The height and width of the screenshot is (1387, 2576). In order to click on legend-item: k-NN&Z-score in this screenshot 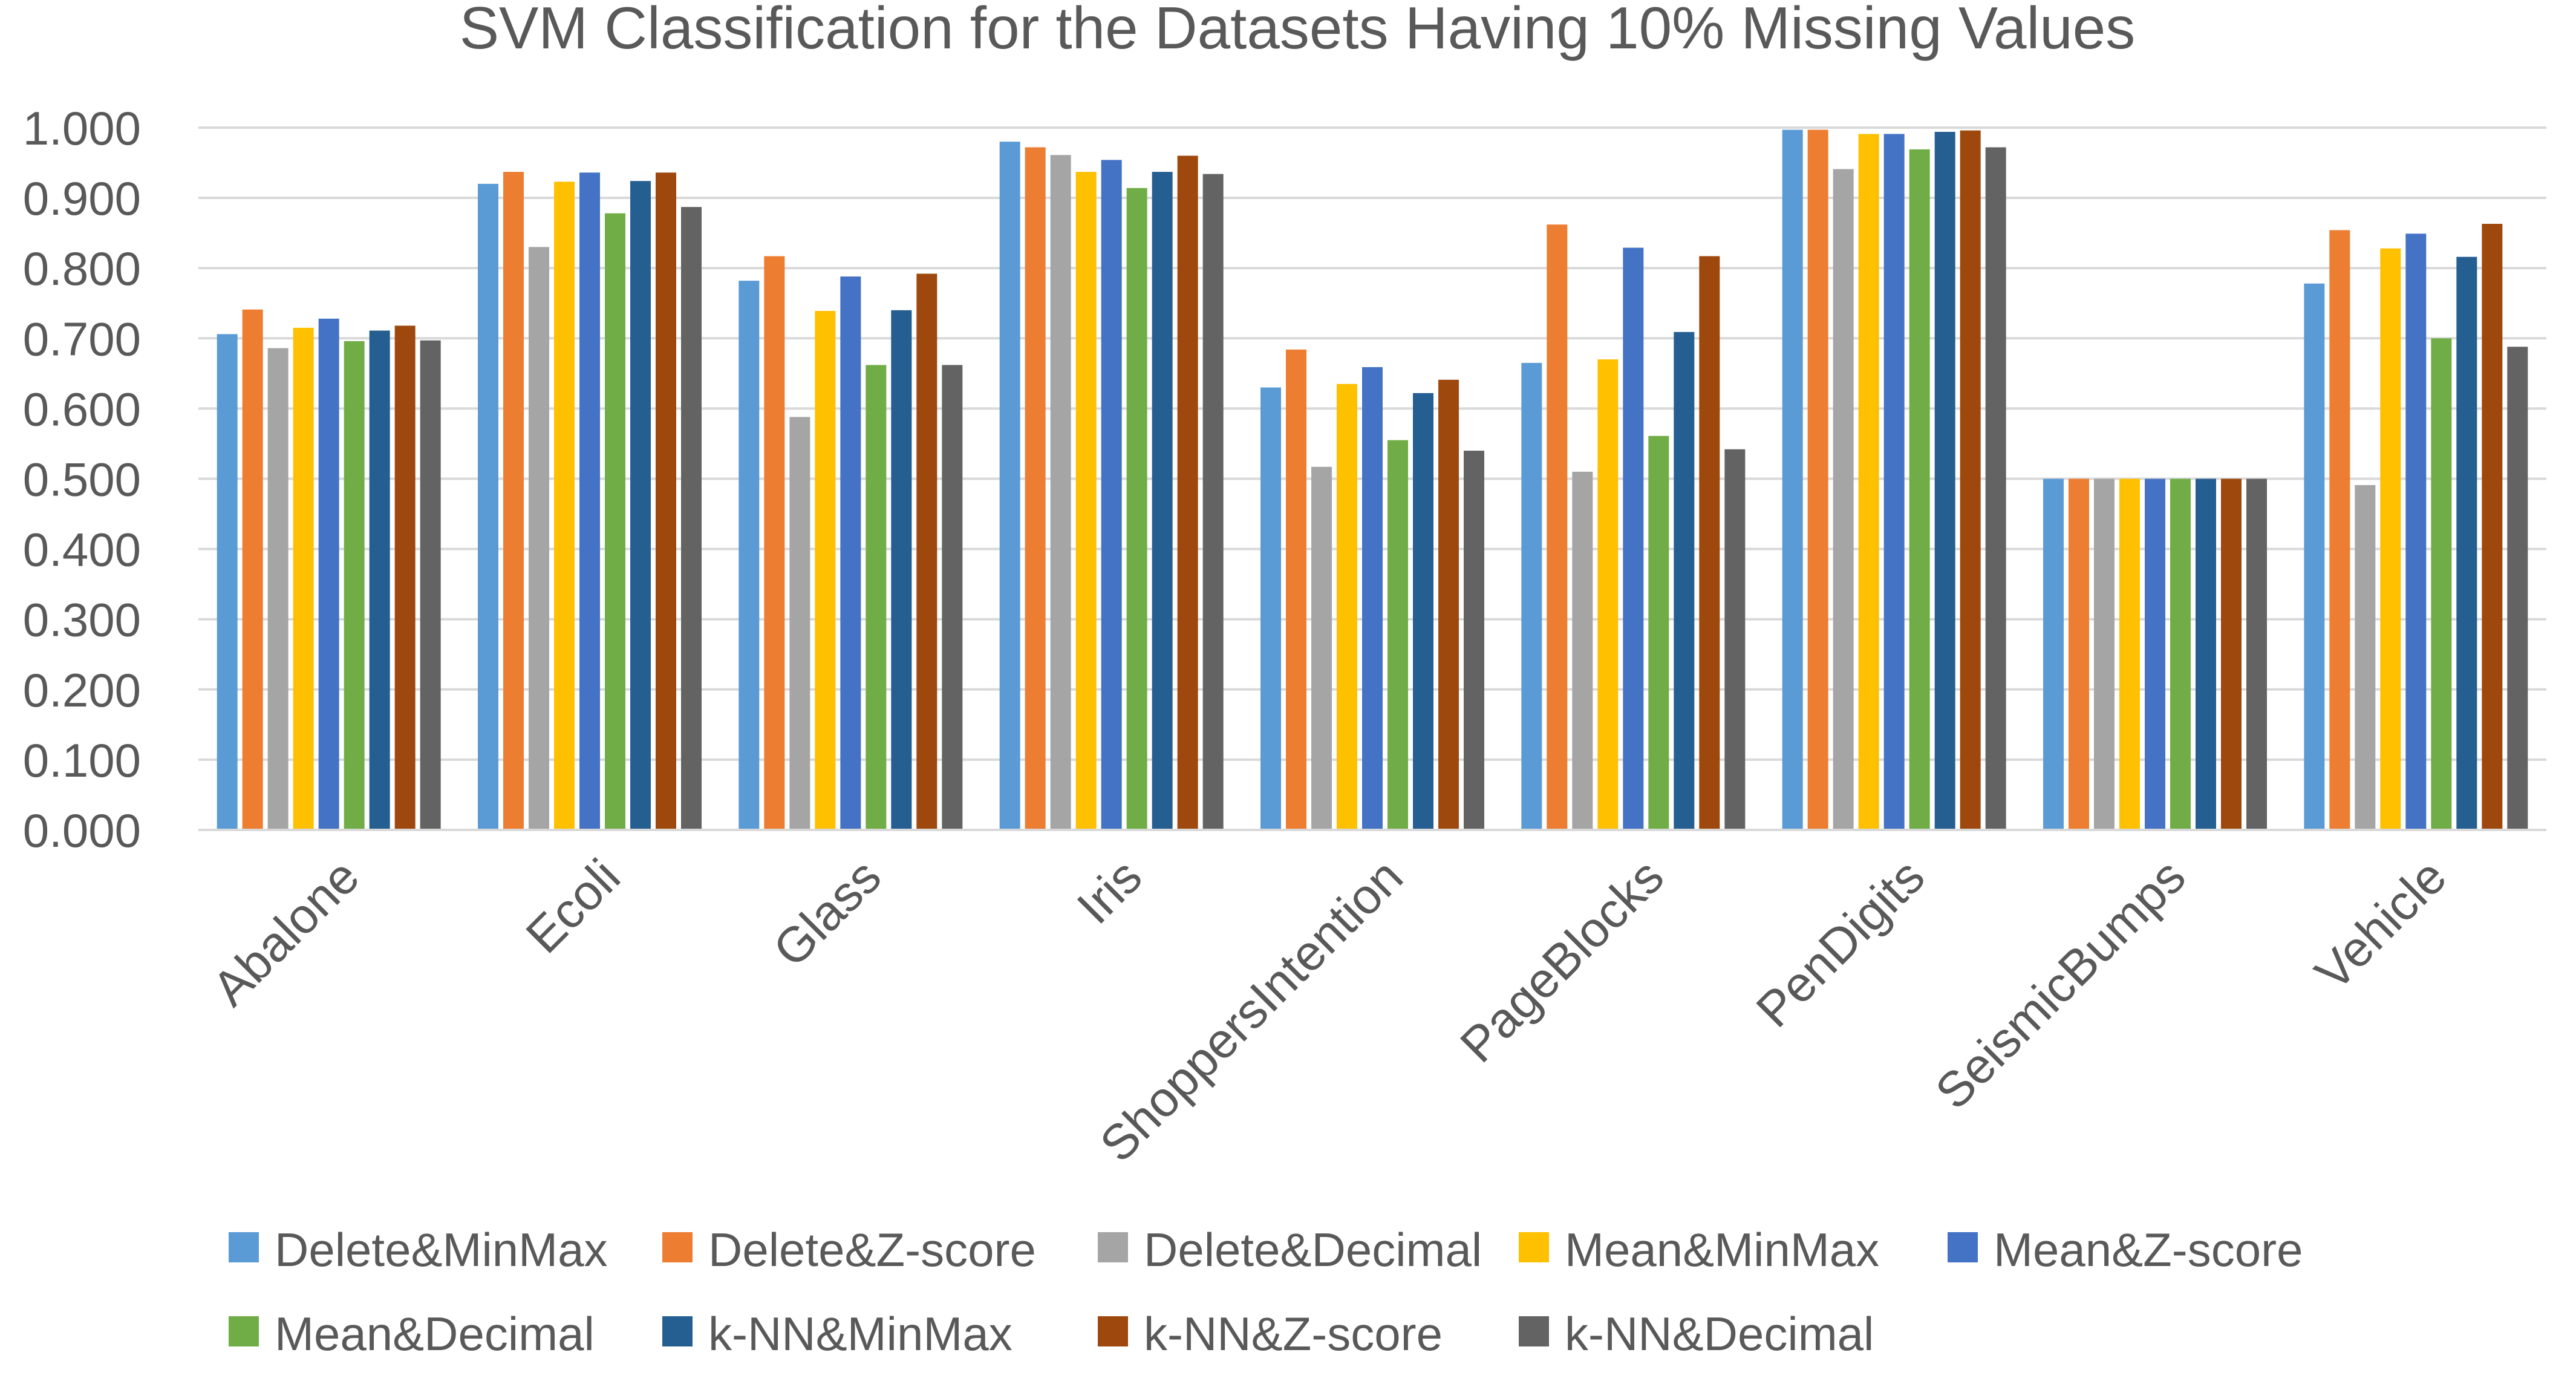, I will do `click(1270, 1334)`.